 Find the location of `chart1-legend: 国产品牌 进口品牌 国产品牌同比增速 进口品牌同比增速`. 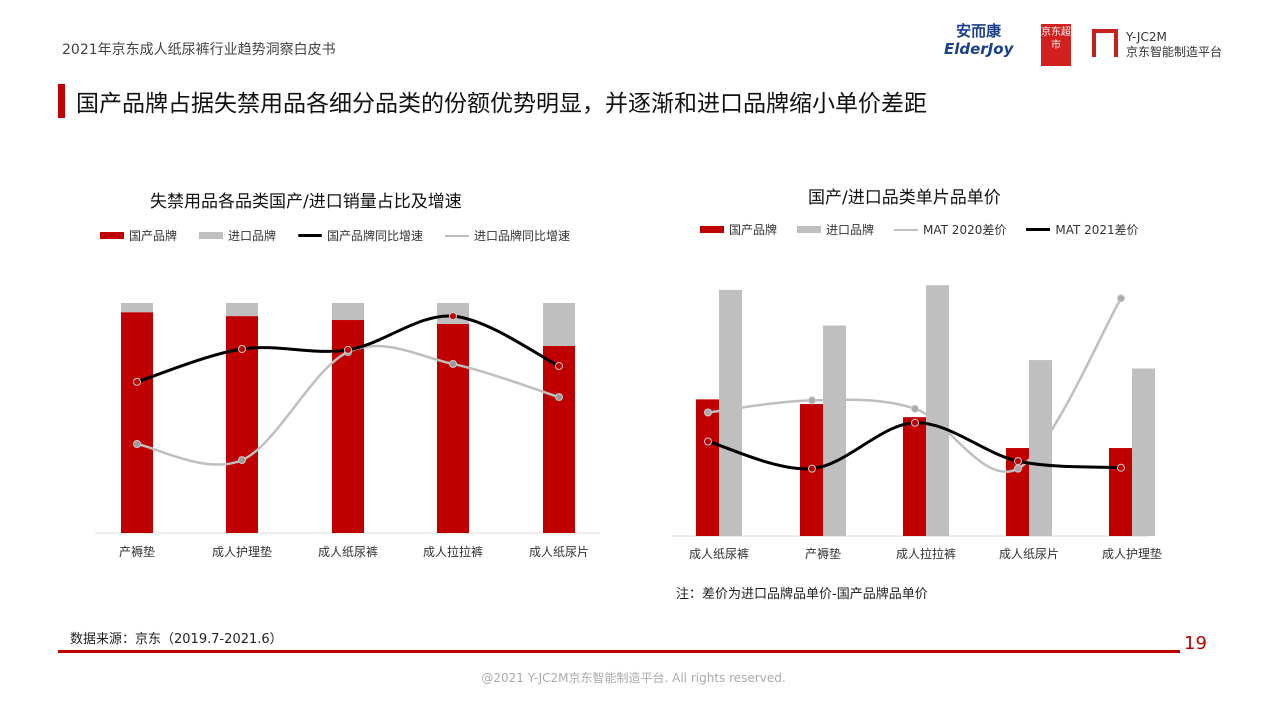

chart1-legend: 国产品牌 进口品牌 国产品牌同比增速 进口品牌同比增速 is located at coordinates (335, 235).